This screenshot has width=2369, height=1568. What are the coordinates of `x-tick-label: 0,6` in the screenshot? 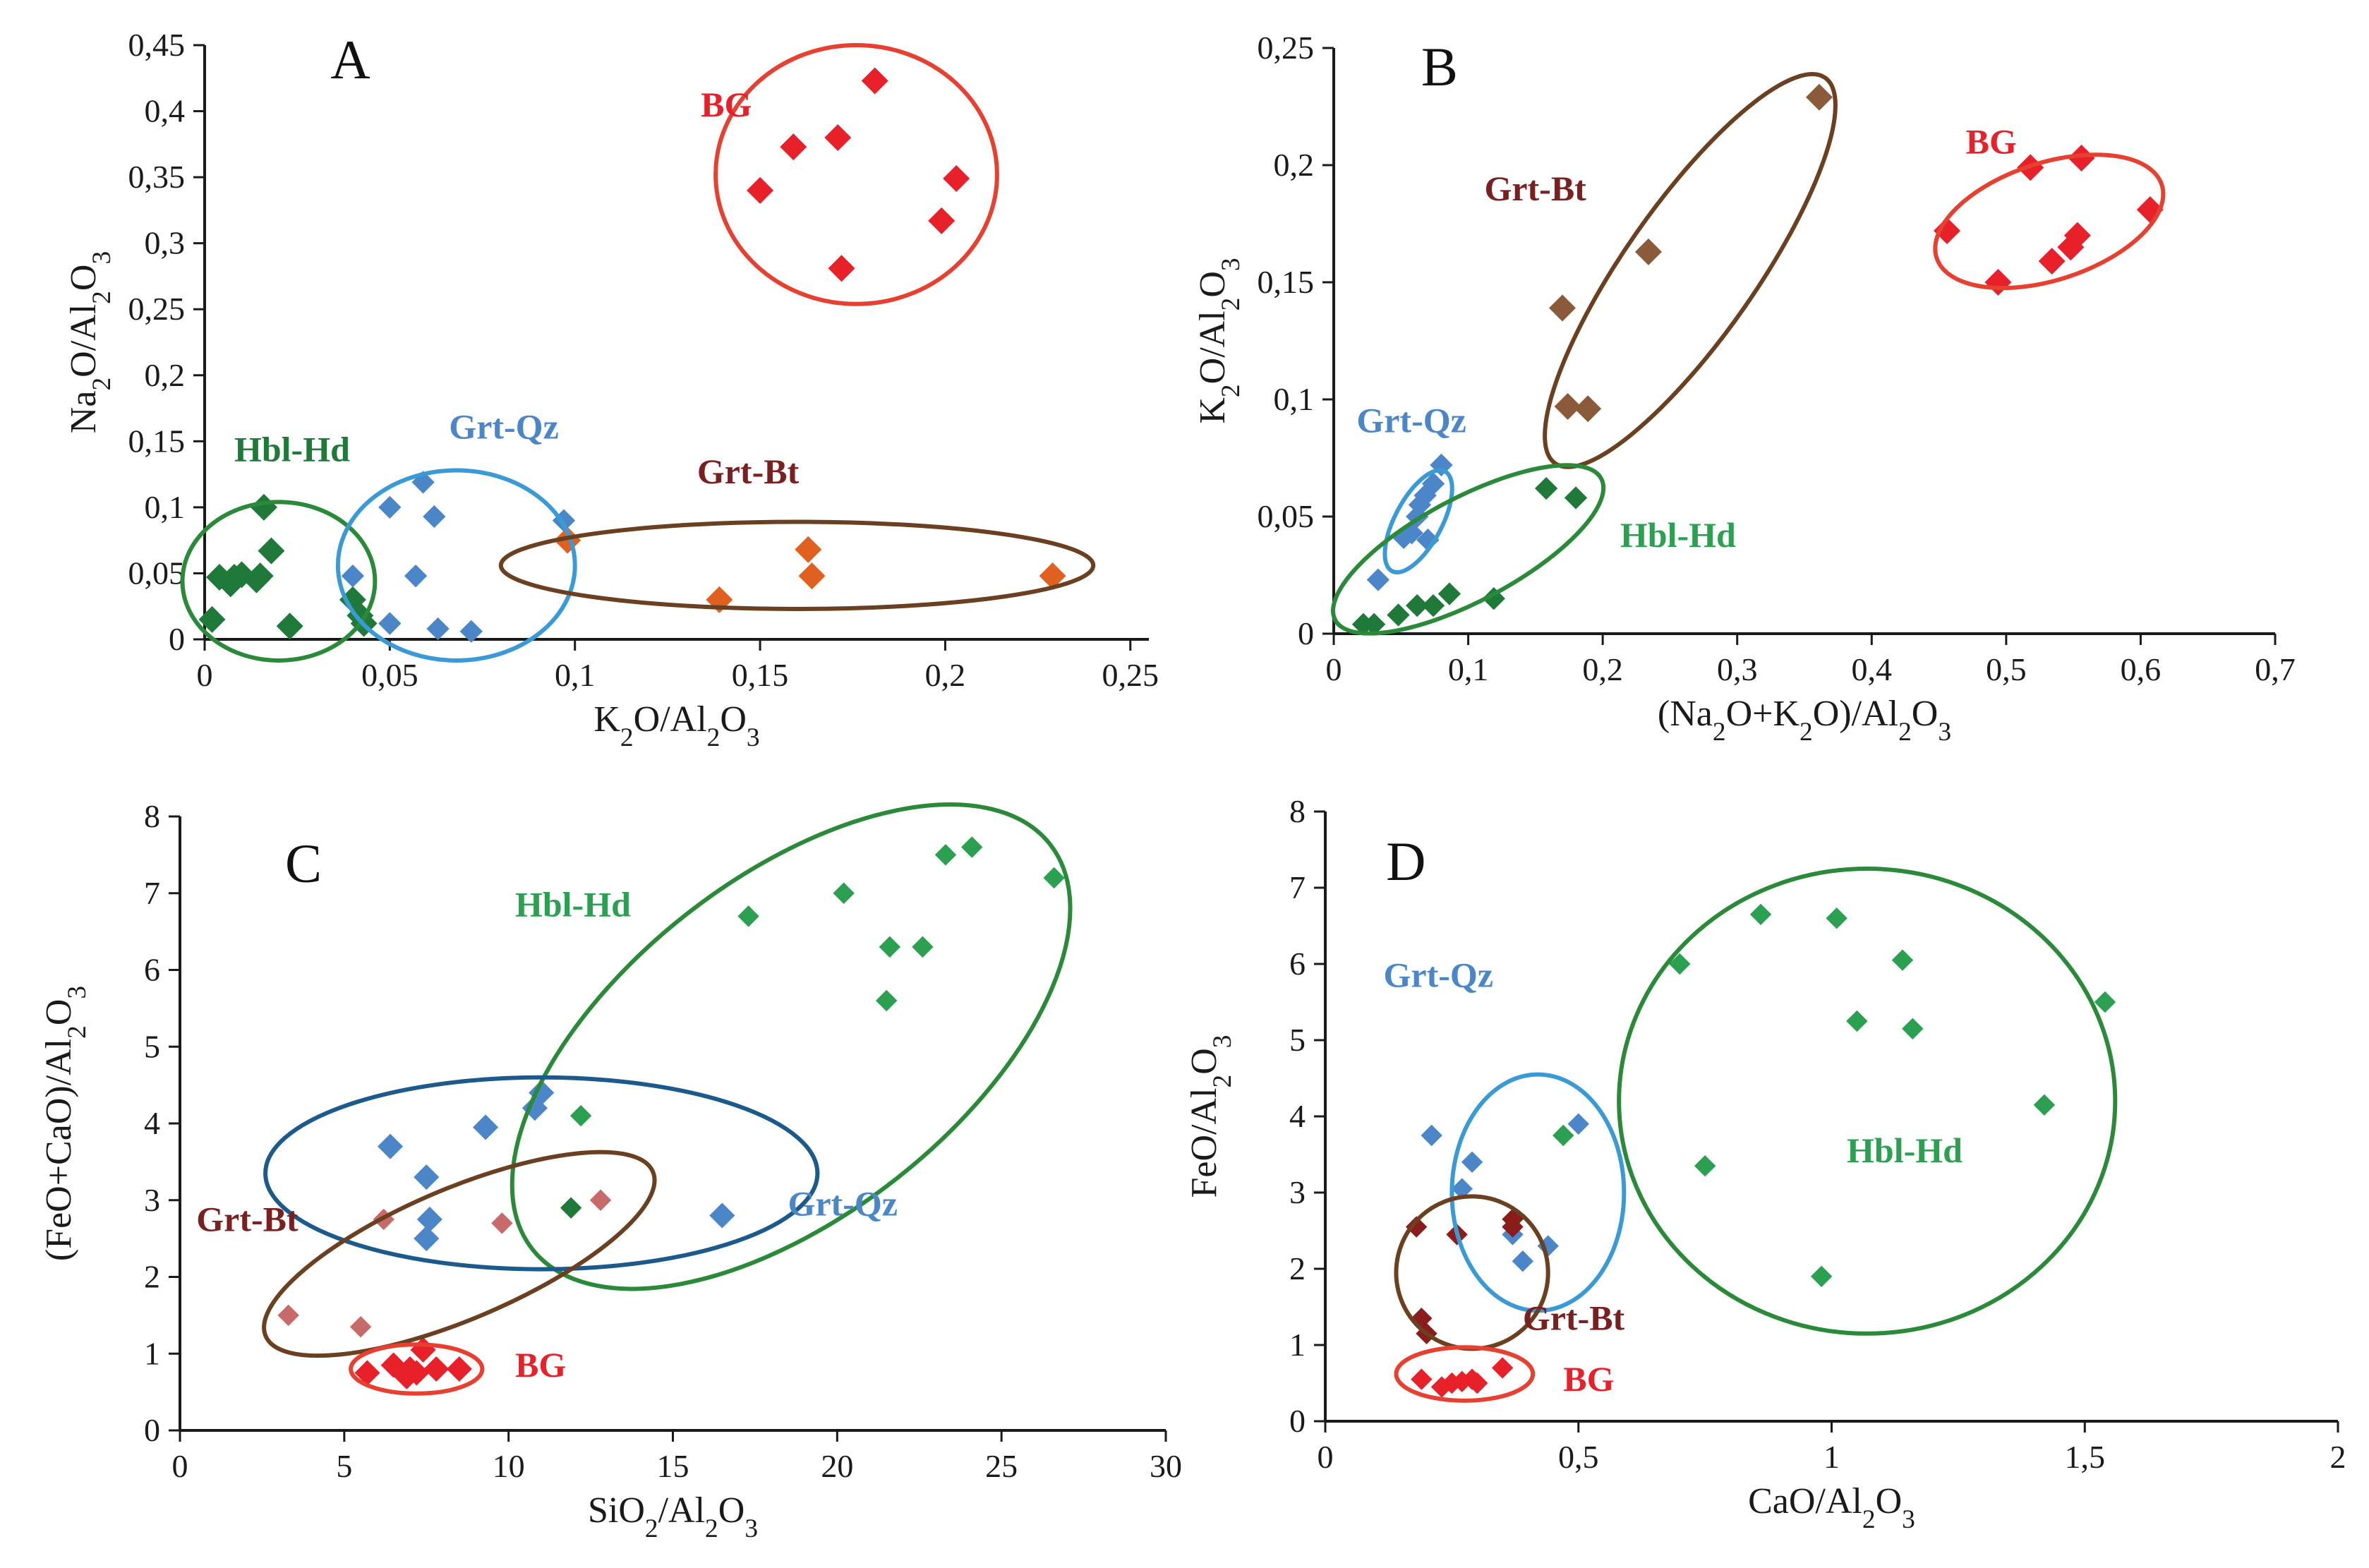 It's located at (2141, 669).